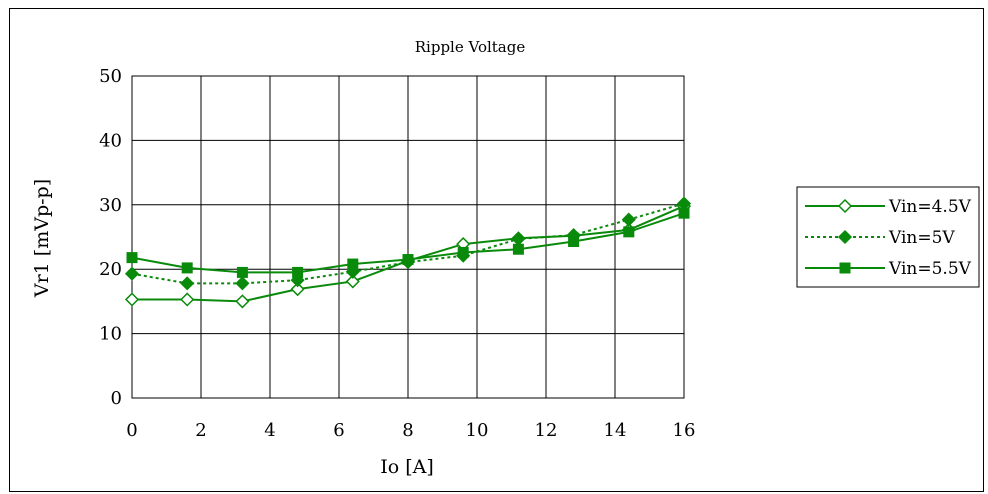 The image size is (988, 494). Describe the element at coordinates (407, 467) in the screenshot. I see `x-axis-label: Io [A]` at that location.